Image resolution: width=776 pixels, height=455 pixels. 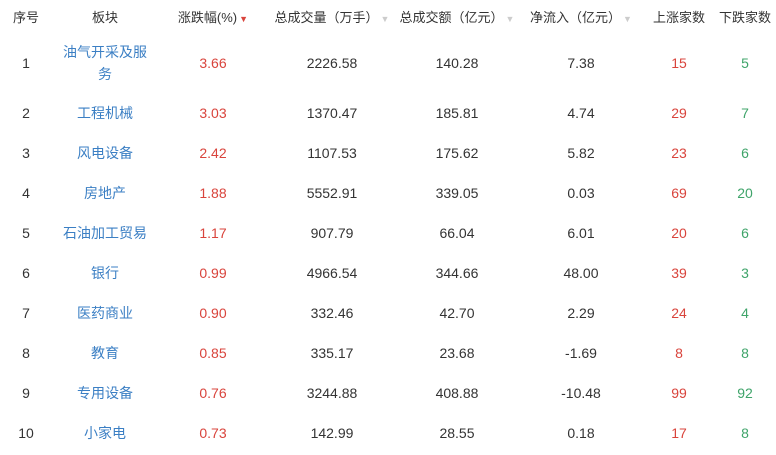 What do you see at coordinates (679, 393) in the screenshot?
I see `up-count-cell: 99` at bounding box center [679, 393].